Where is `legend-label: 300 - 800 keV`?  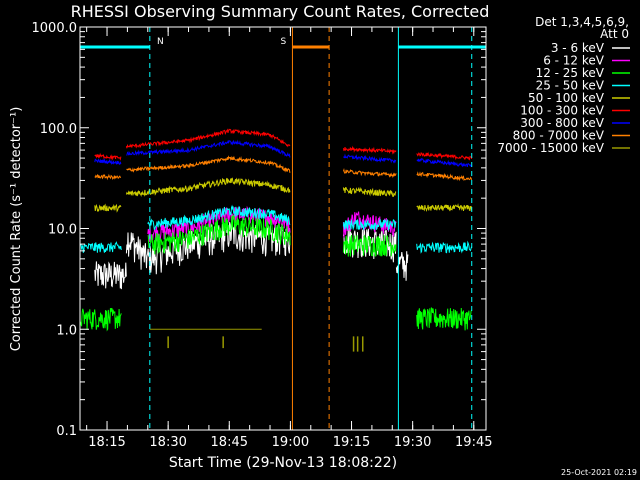 legend-label: 300 - 800 keV is located at coordinates (562, 123).